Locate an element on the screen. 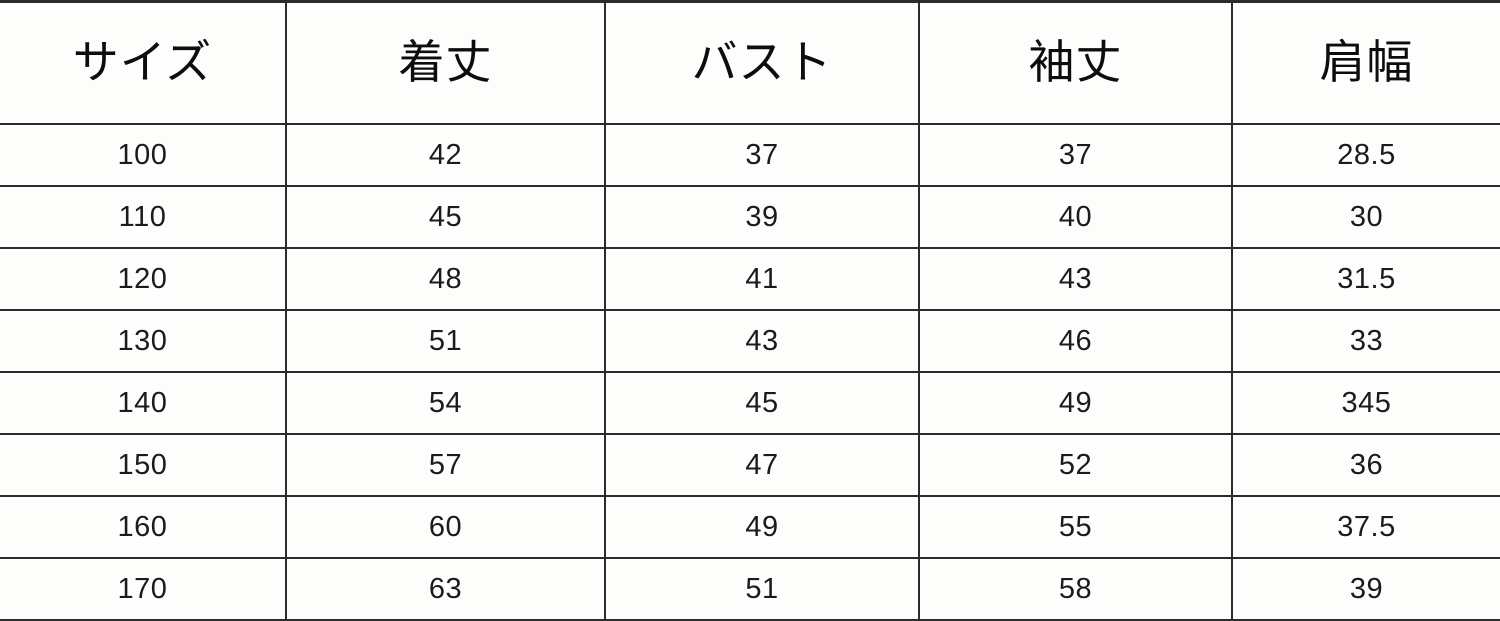 This screenshot has width=1500, height=621. cell-sleeve: 52 is located at coordinates (1076, 465).